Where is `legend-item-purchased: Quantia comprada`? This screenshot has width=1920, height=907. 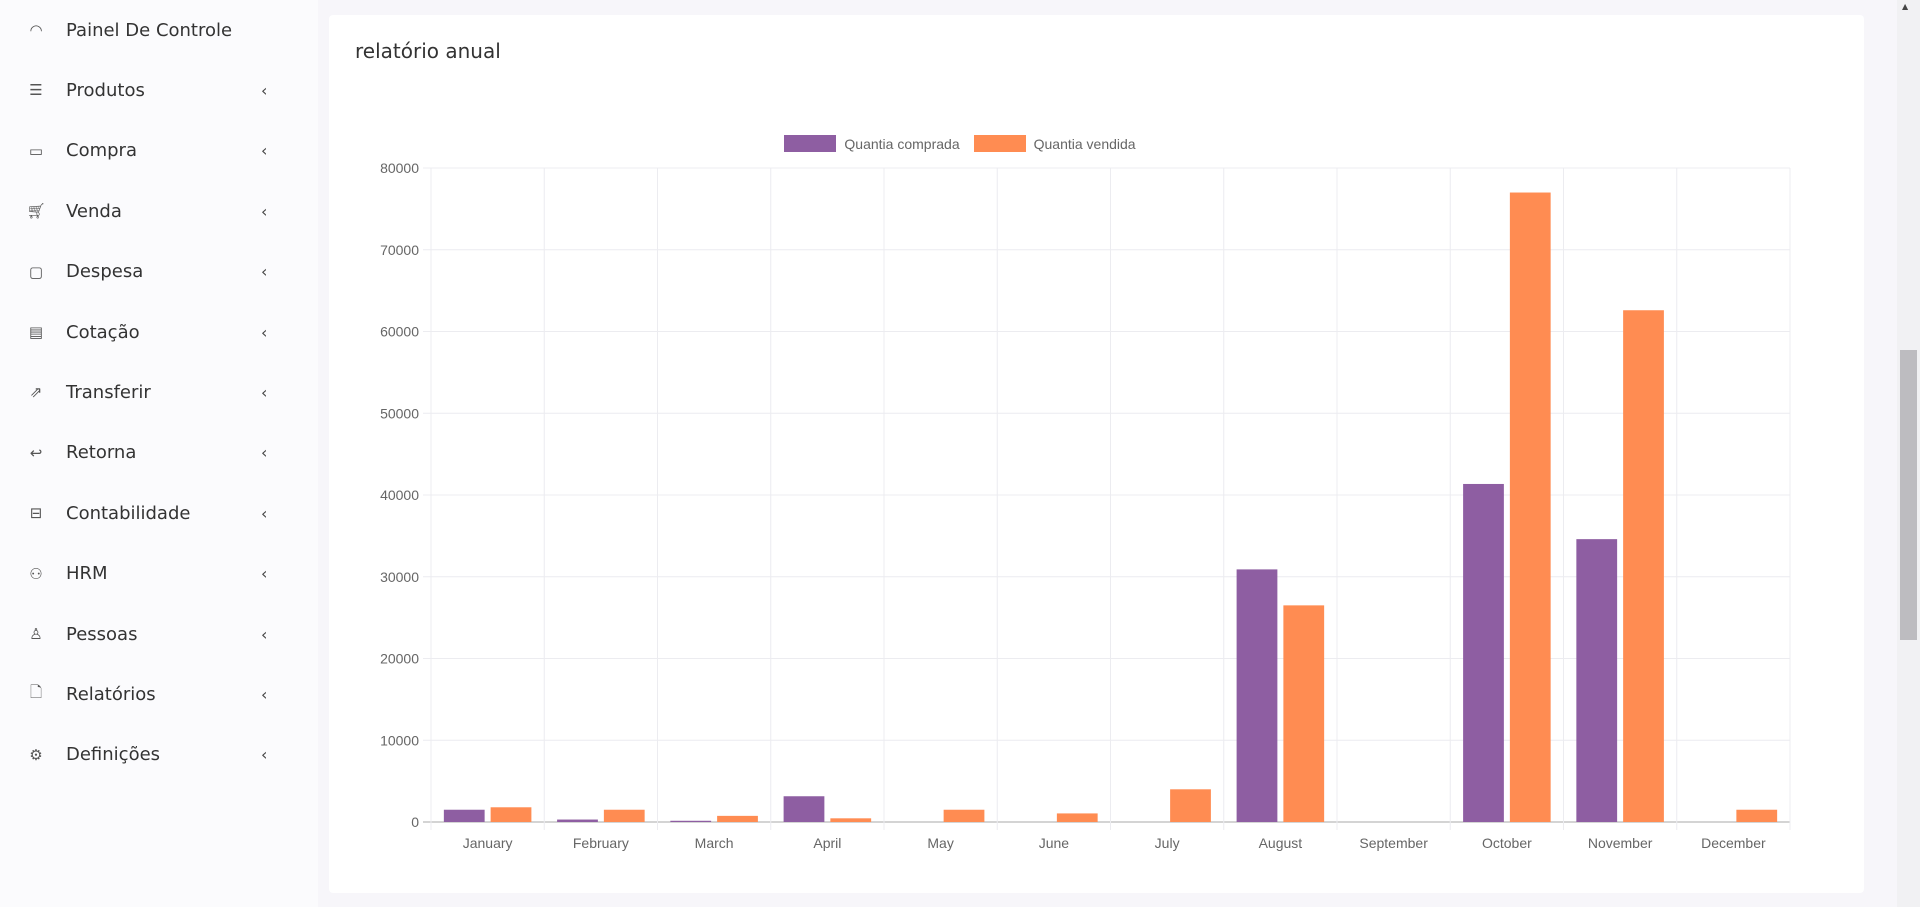 legend-item-purchased: Quantia comprada is located at coordinates (872, 143).